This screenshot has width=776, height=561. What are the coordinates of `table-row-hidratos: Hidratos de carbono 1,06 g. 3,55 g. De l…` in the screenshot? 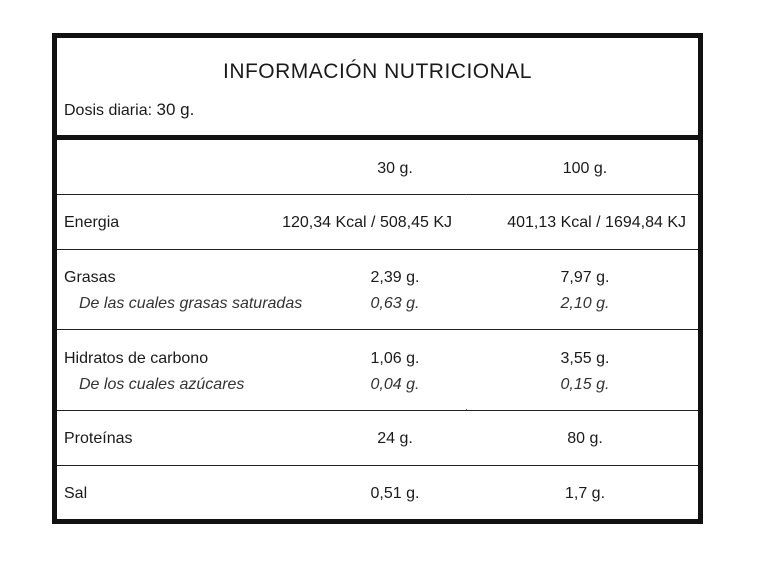 It's located at (377, 370).